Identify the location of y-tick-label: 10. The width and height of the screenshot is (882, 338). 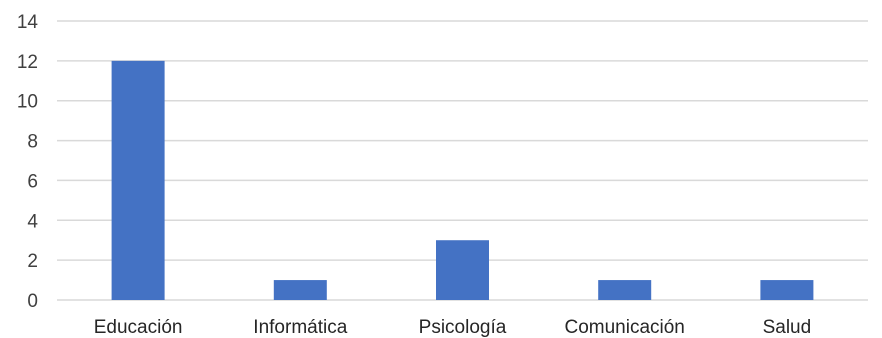
(27, 102).